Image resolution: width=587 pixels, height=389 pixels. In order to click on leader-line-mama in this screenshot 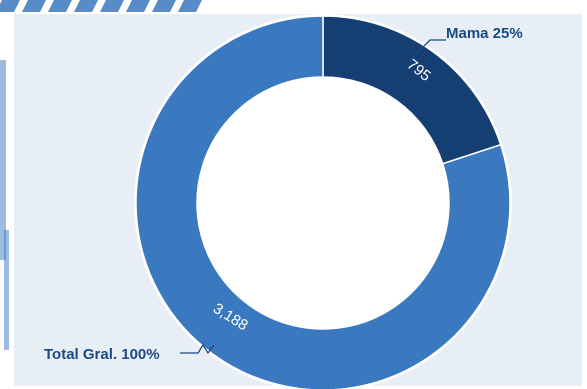, I will do `click(427, 50)`.